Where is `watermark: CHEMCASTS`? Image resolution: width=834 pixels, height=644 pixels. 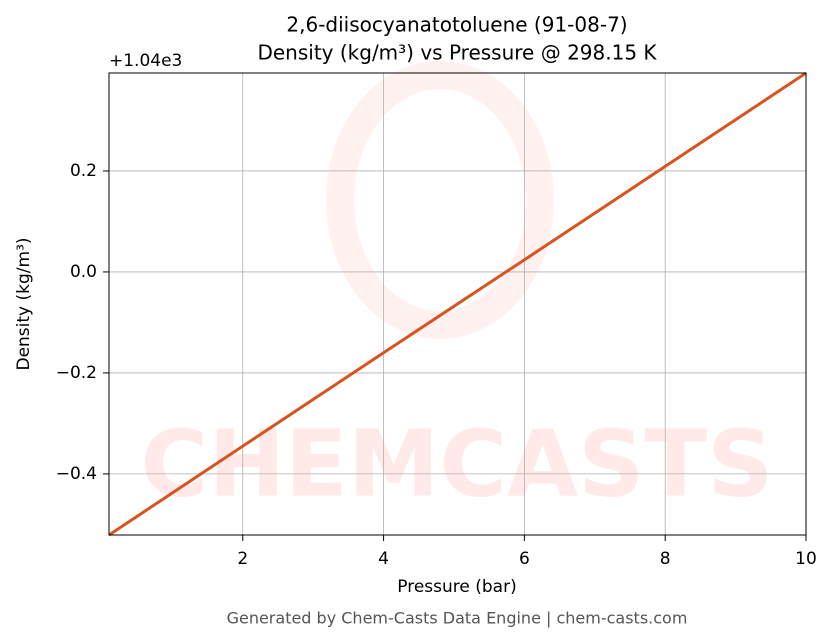 watermark: CHEMCASTS is located at coordinates (457, 463).